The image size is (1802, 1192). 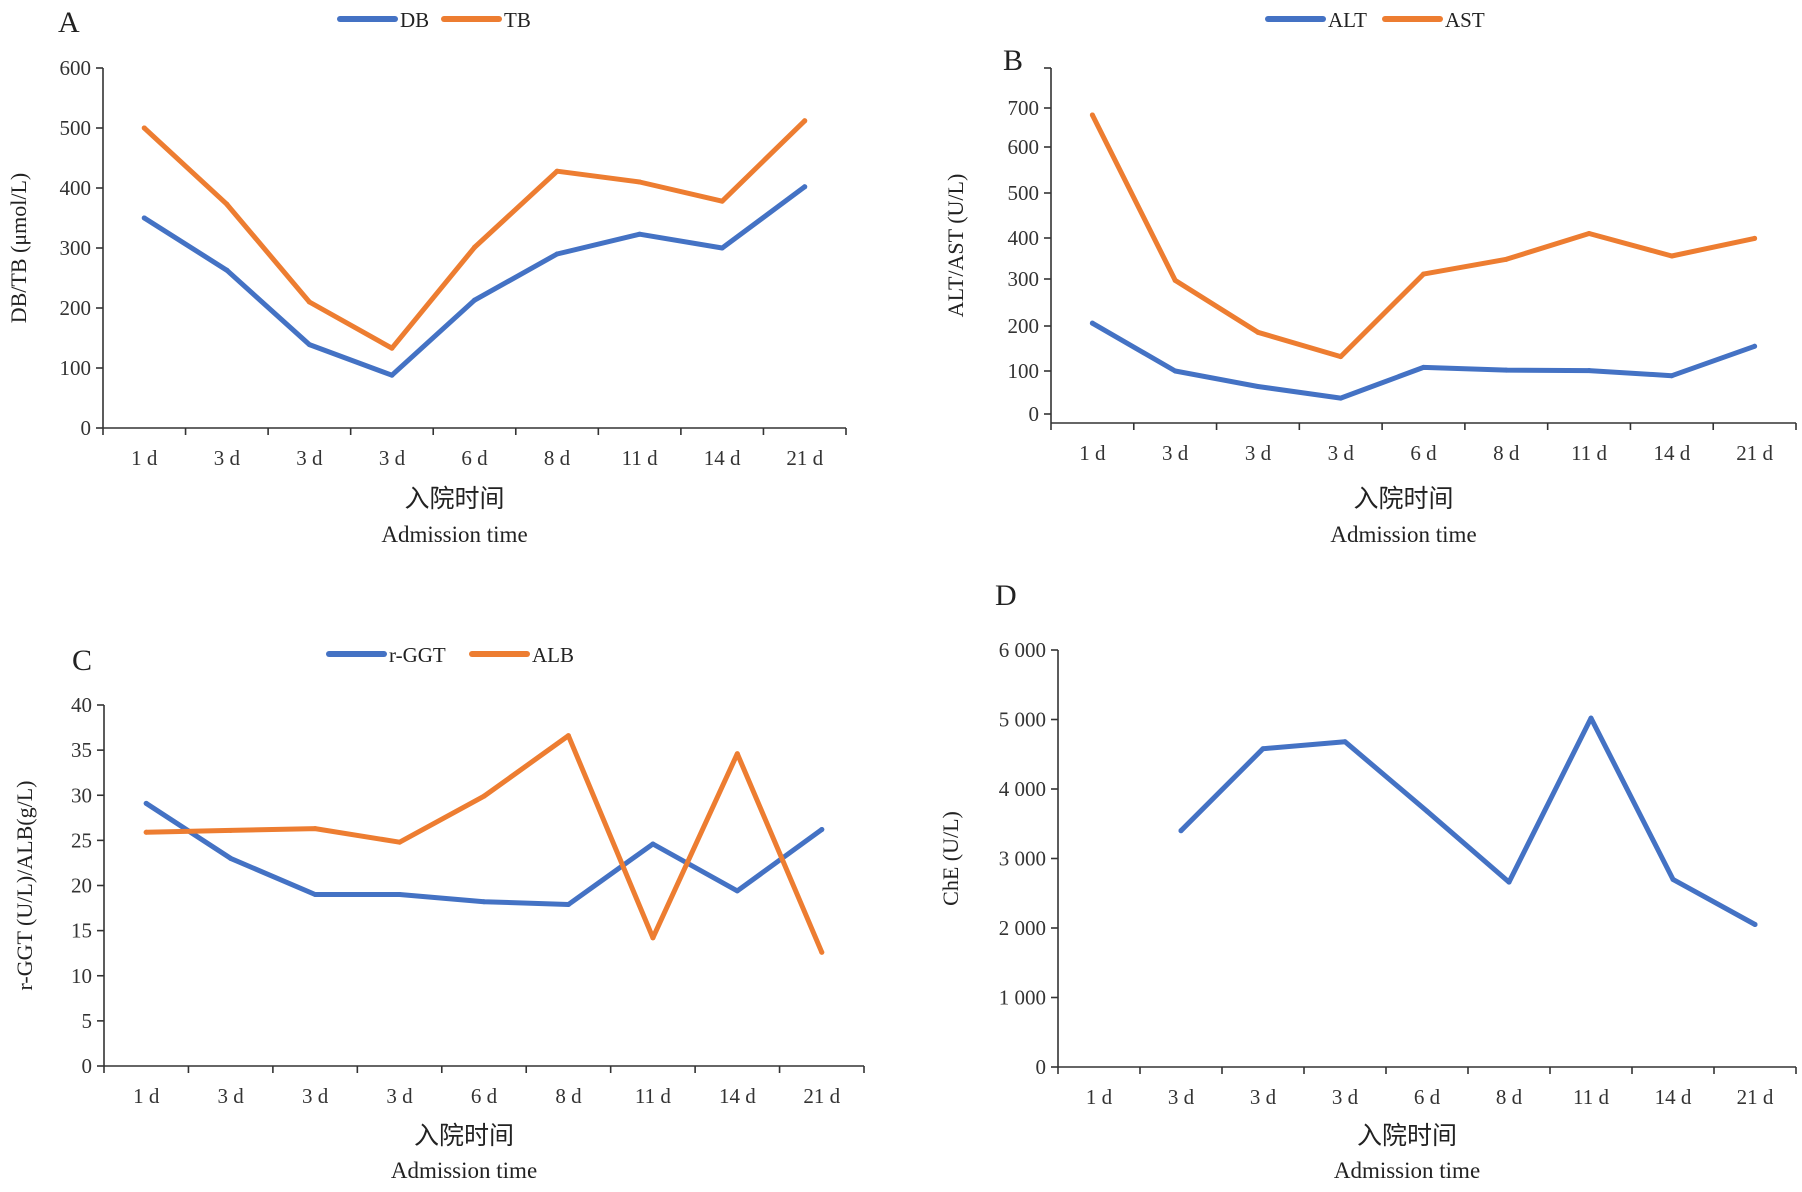 What do you see at coordinates (1022, 998) in the screenshot?
I see `y-tick-label-d: 1 000` at bounding box center [1022, 998].